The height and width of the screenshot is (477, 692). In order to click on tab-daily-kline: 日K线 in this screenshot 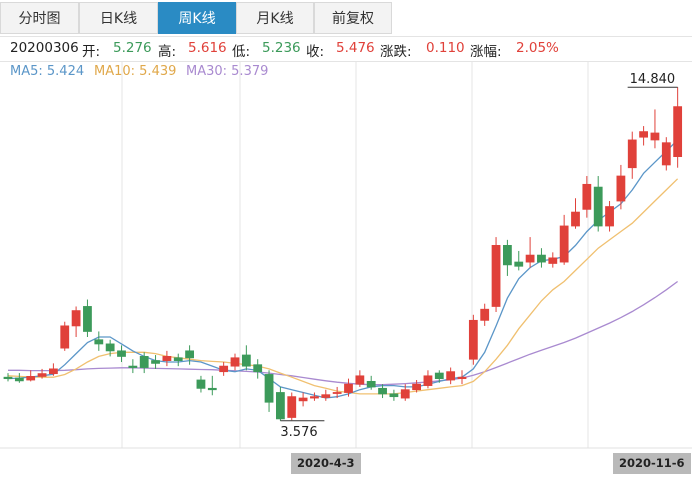, I will do `click(118, 18)`.